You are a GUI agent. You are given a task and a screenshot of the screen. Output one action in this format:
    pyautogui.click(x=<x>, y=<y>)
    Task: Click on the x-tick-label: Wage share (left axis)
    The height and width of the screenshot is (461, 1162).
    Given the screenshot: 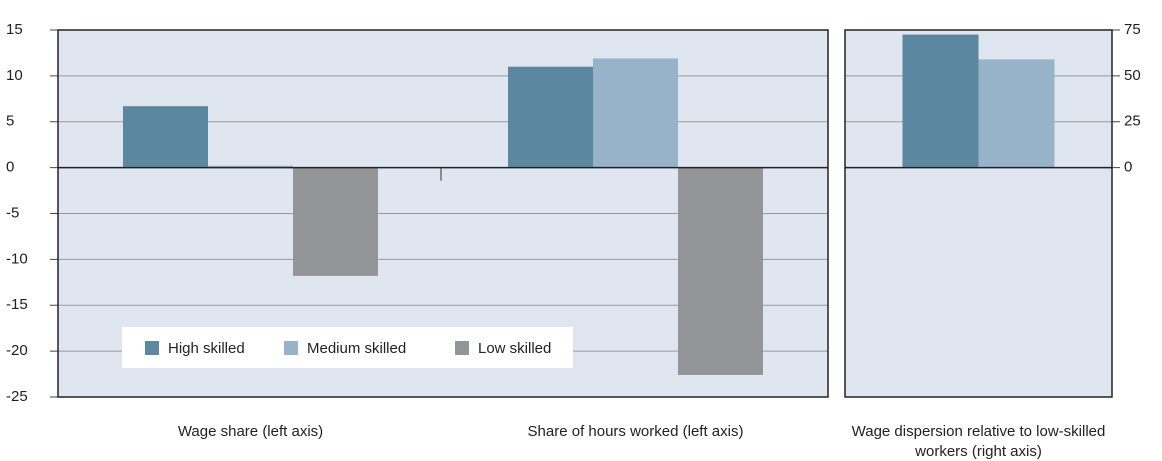 What is the action you would take?
    pyautogui.click(x=250, y=431)
    